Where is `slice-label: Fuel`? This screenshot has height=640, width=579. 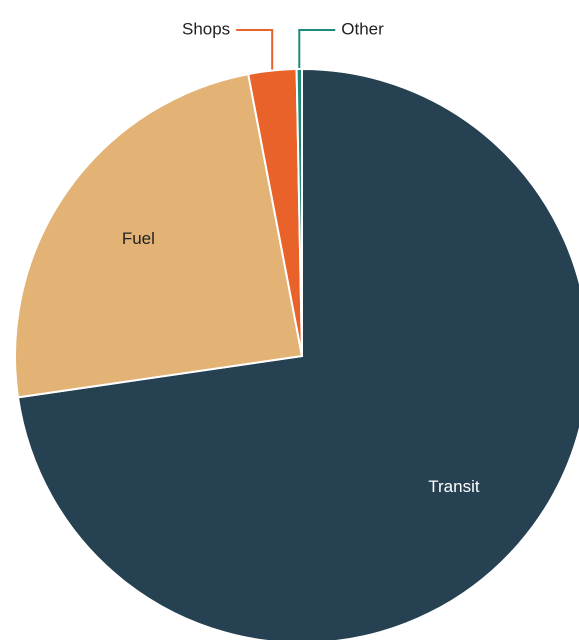
slice-label: Fuel is located at coordinates (138, 238).